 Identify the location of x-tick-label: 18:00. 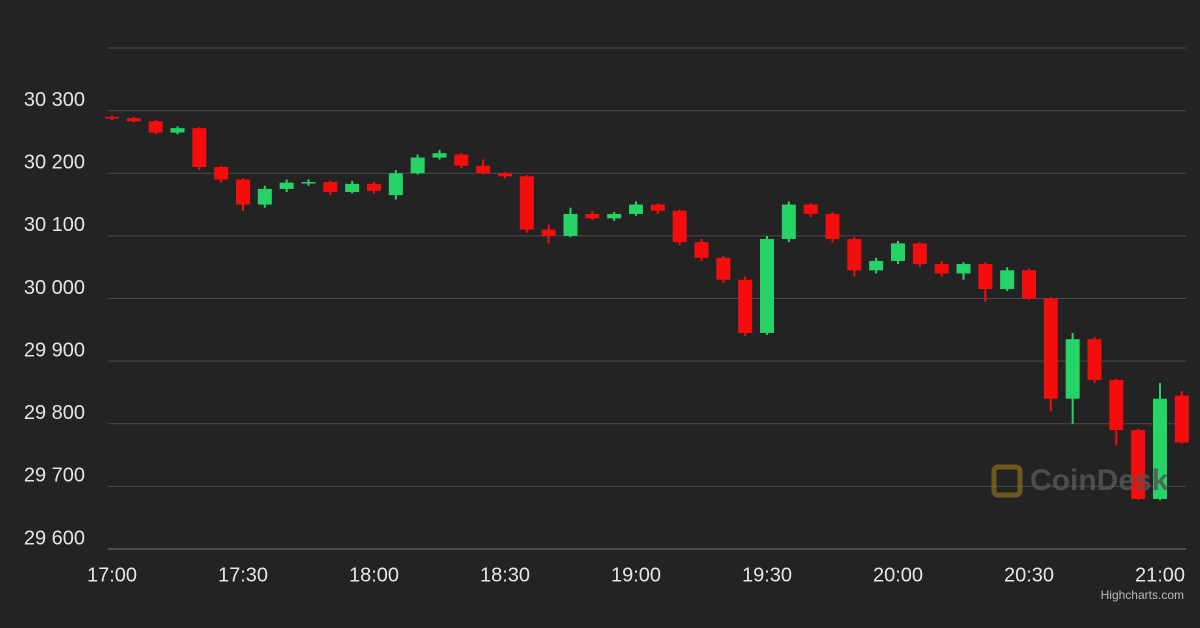
(374, 575).